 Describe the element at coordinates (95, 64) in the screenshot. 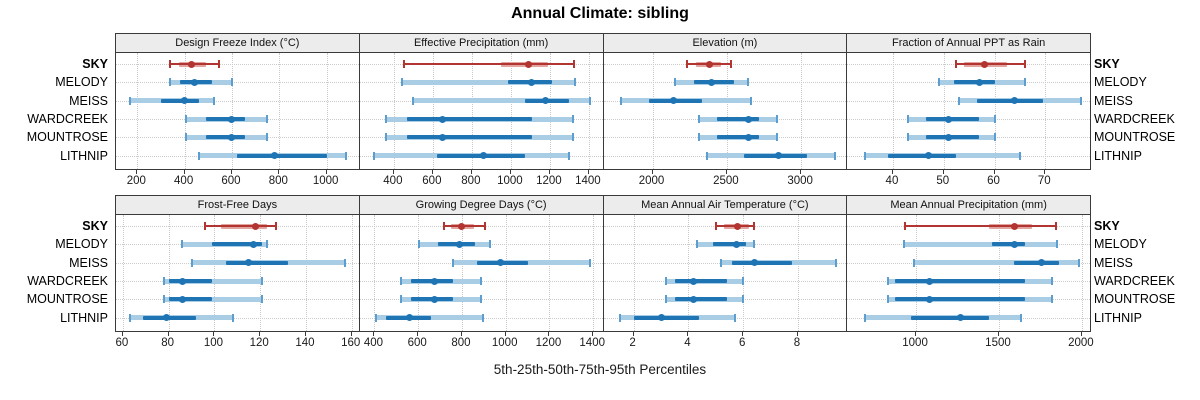

I see `site-label-left: SKY` at that location.